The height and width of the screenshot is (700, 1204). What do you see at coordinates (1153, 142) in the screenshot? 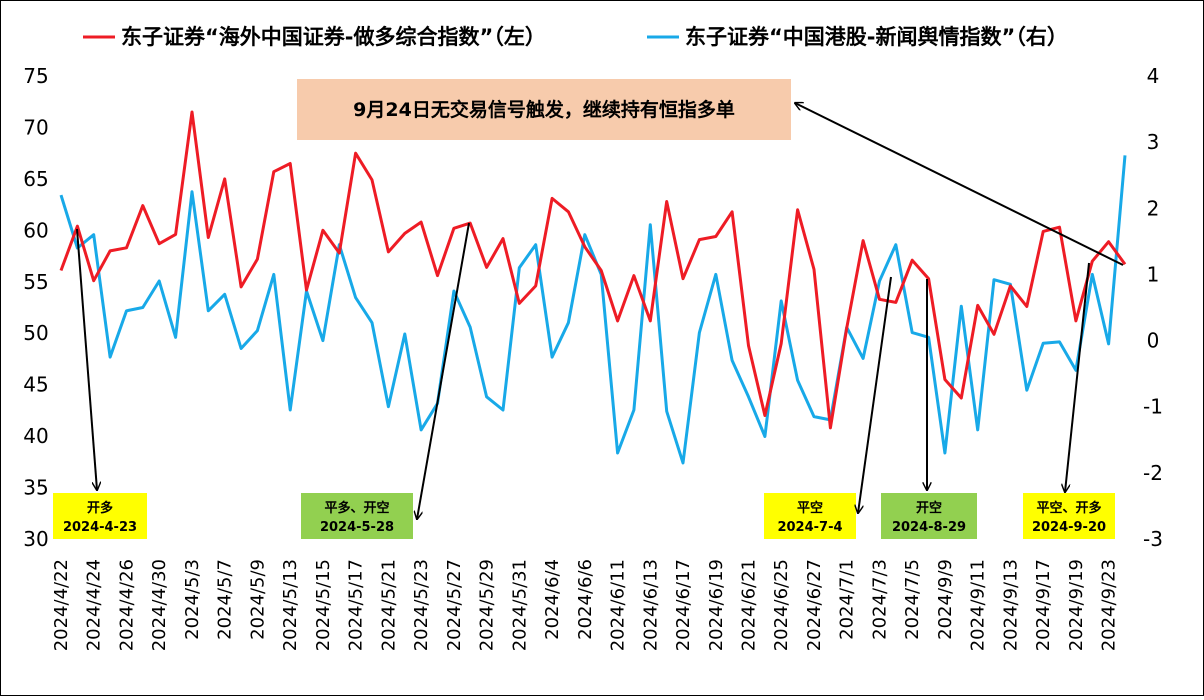
I see `y-right-tick-label: 3` at bounding box center [1153, 142].